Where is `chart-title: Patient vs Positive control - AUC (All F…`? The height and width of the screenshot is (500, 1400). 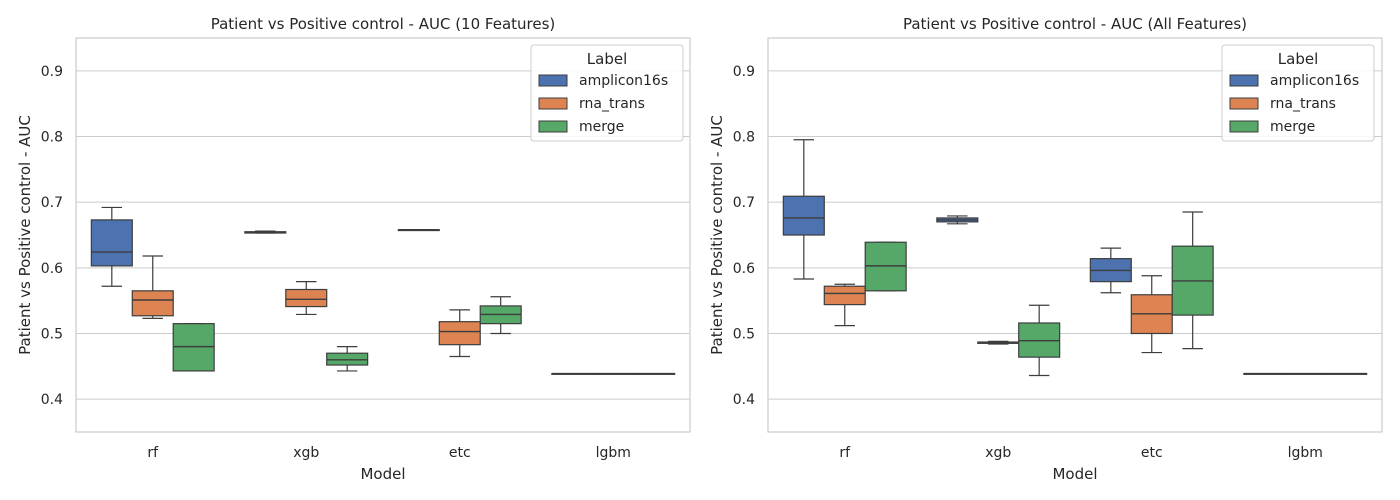 chart-title: Patient vs Positive control - AUC (All F… is located at coordinates (1075, 24).